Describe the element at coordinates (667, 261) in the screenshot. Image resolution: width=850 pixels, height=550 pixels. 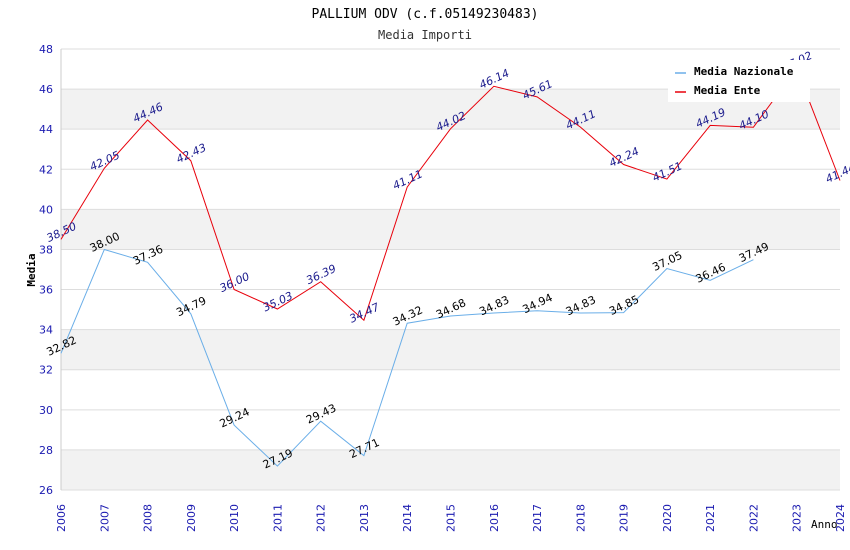
I see `data-label: 37.05` at that location.